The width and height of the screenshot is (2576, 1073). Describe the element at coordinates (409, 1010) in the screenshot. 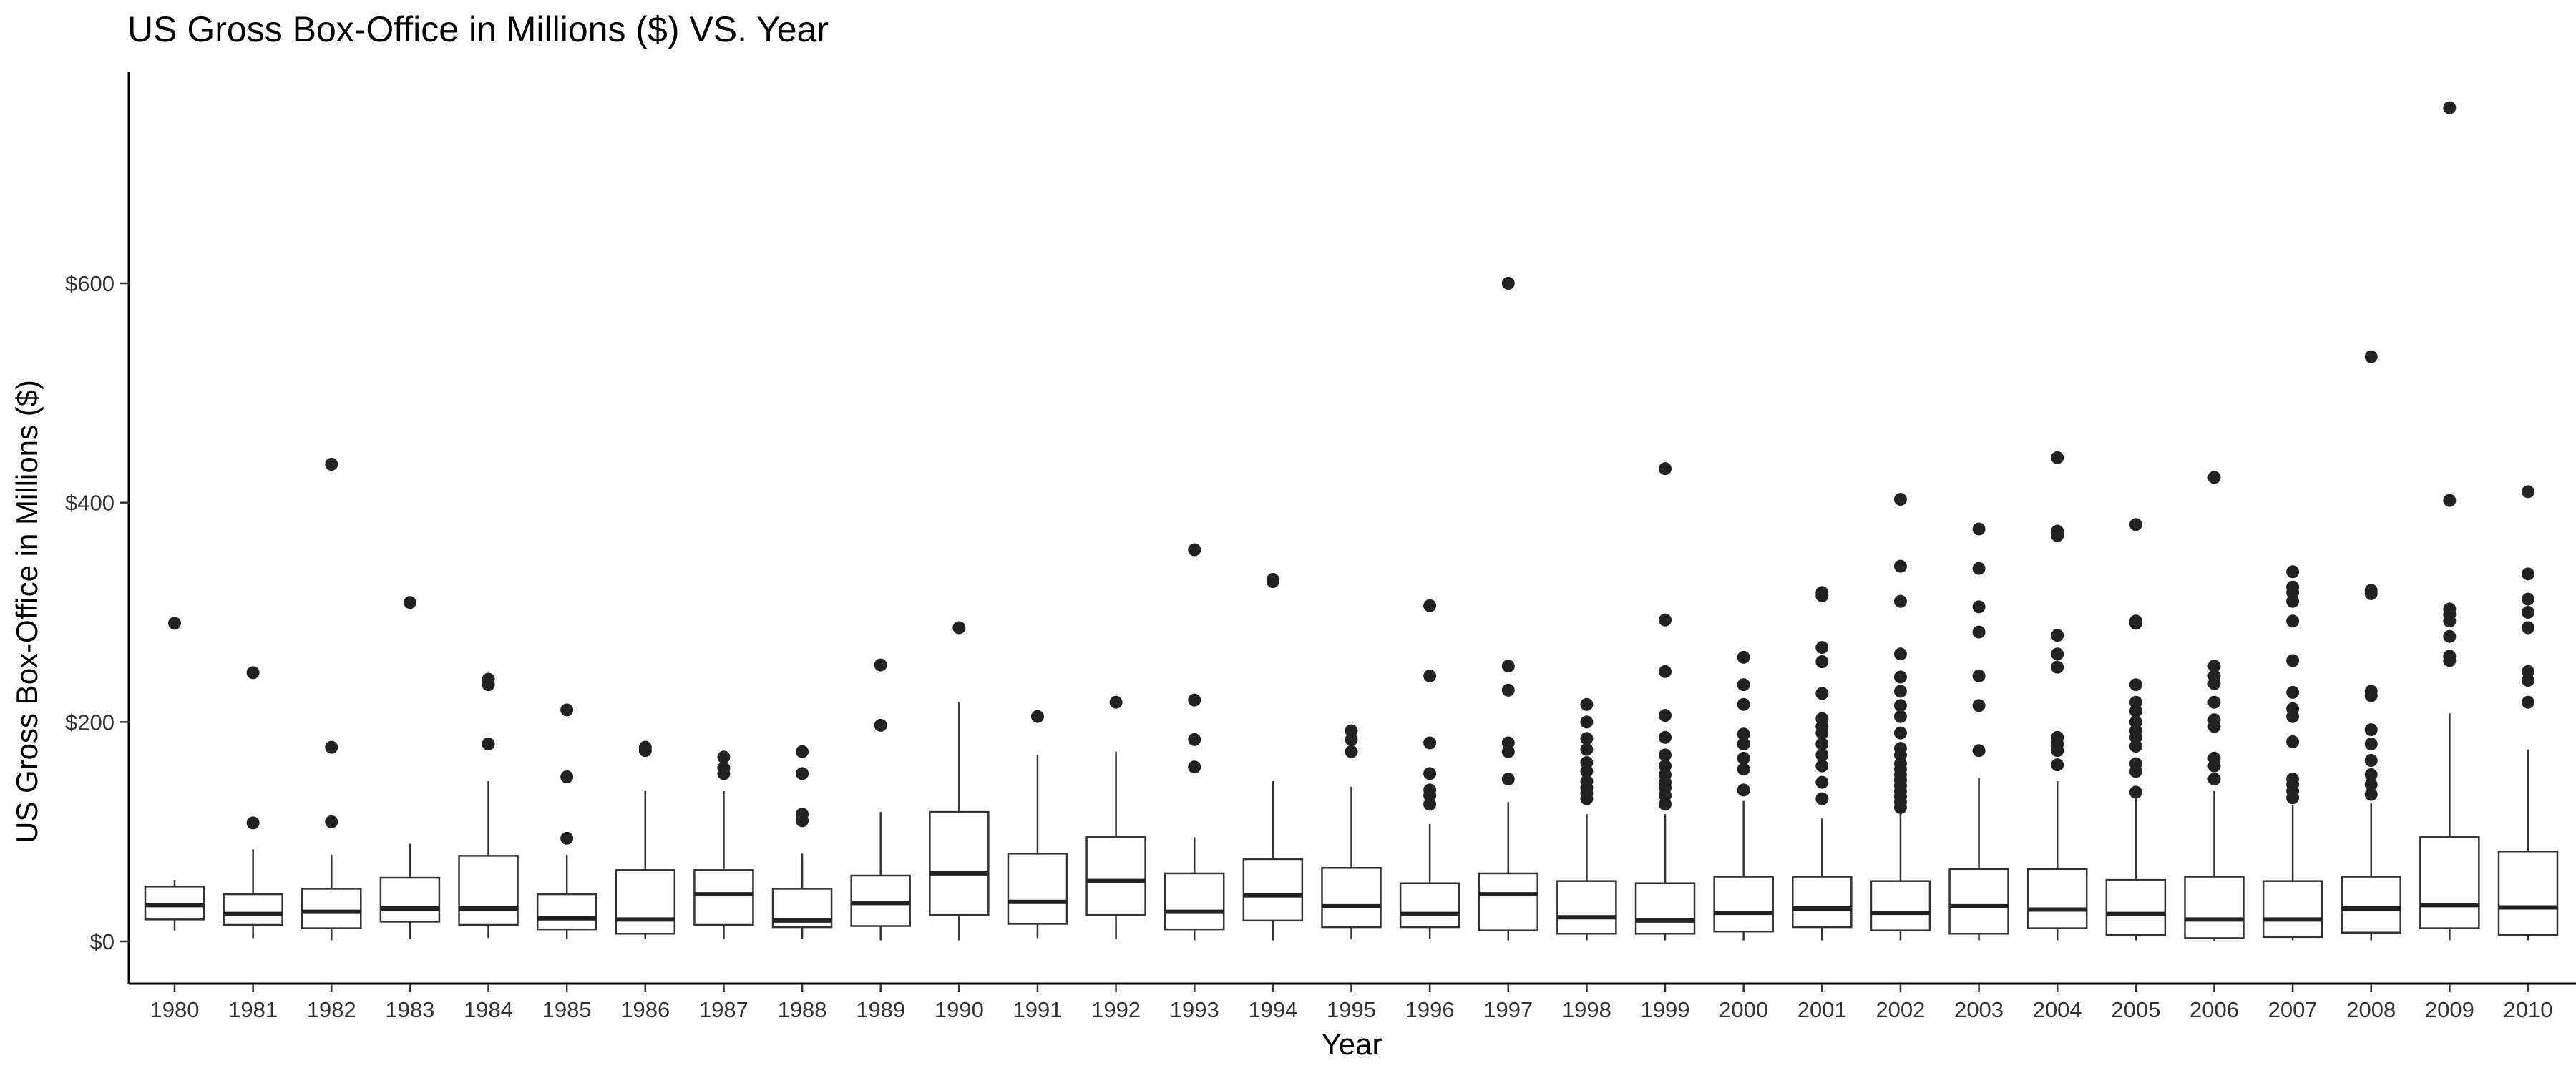

I see `x-tick-label: 1983` at that location.